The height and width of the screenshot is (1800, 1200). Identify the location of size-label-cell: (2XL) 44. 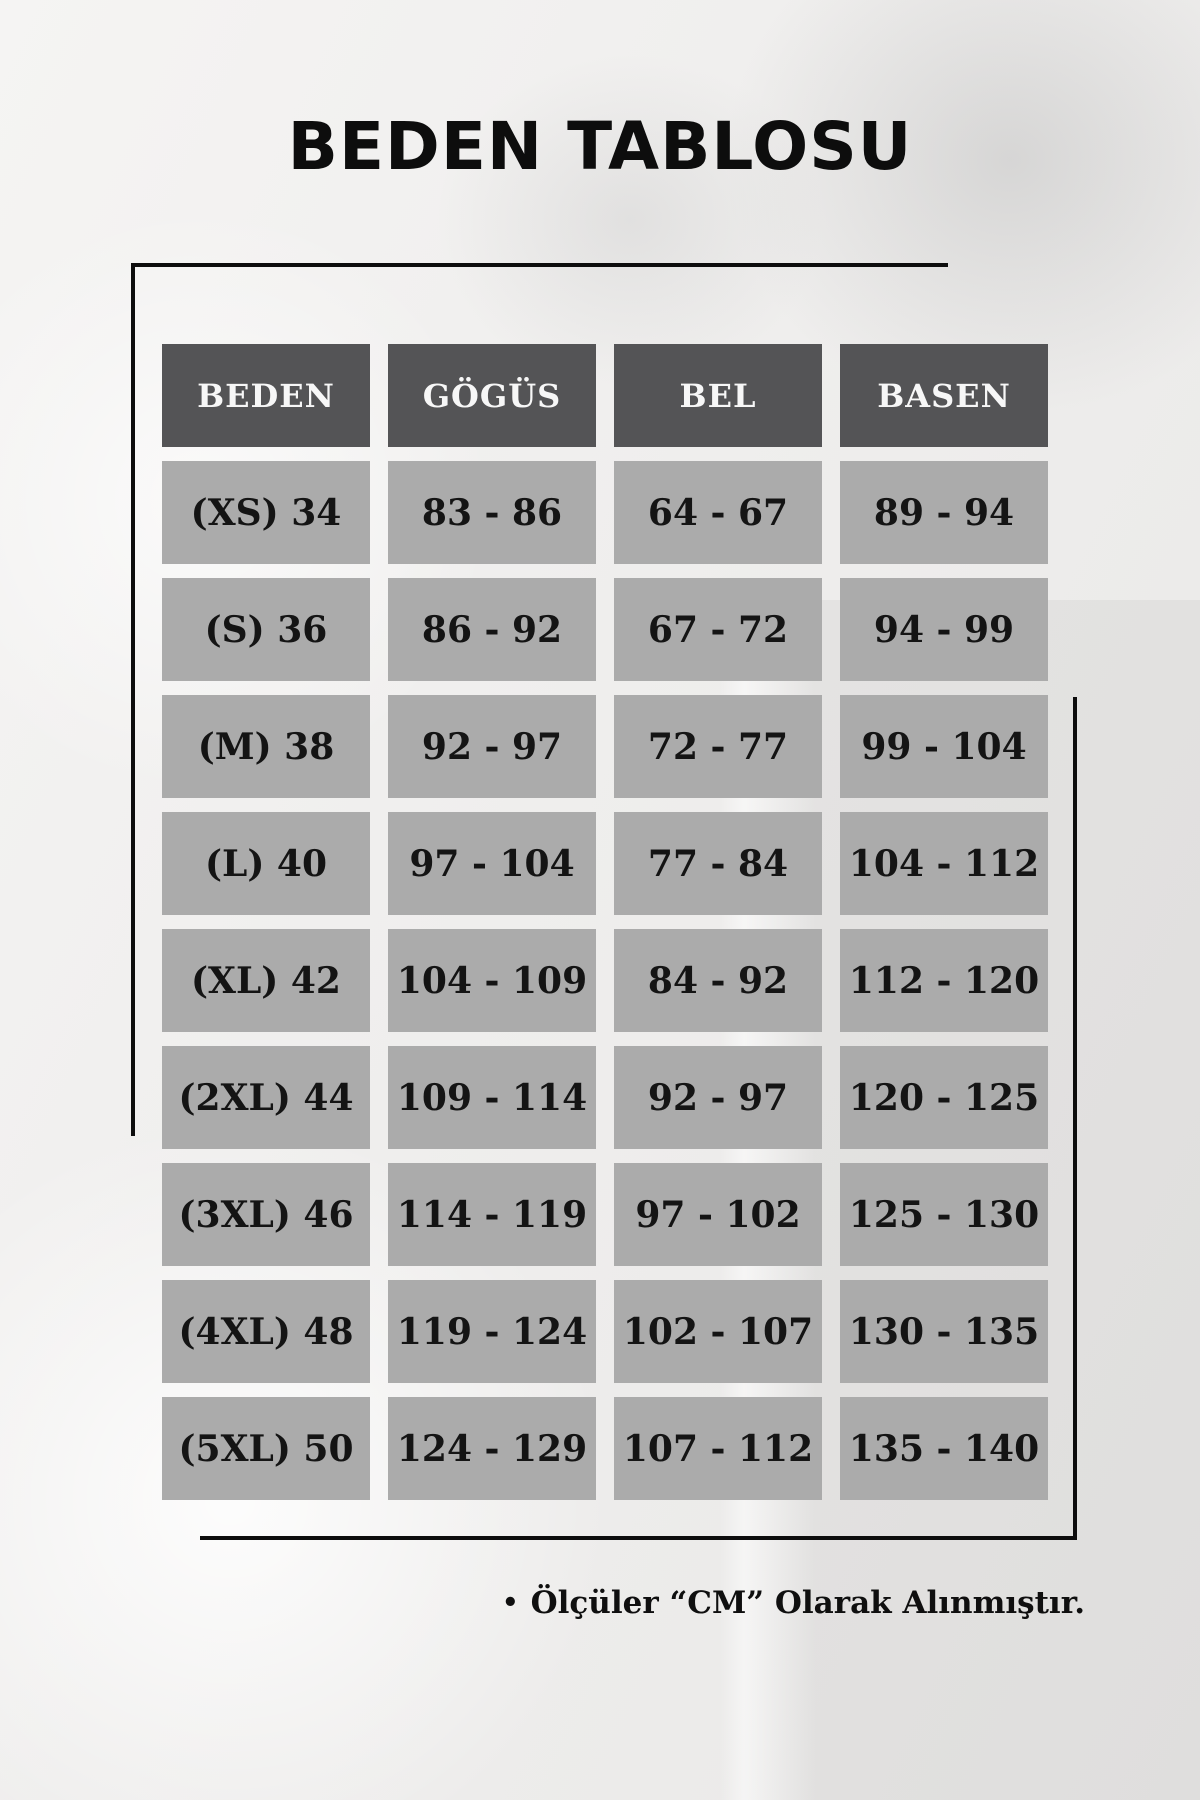
(266, 1097).